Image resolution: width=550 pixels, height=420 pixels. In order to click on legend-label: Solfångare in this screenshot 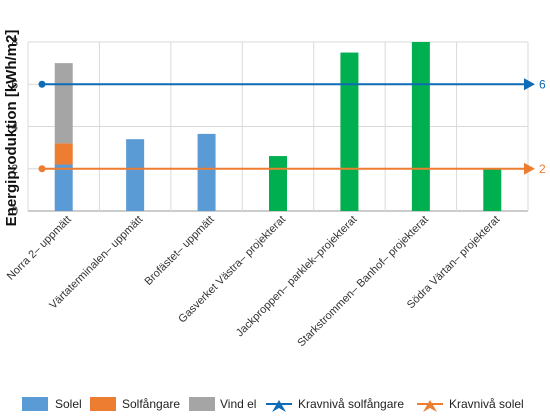, I will do `click(151, 404)`.